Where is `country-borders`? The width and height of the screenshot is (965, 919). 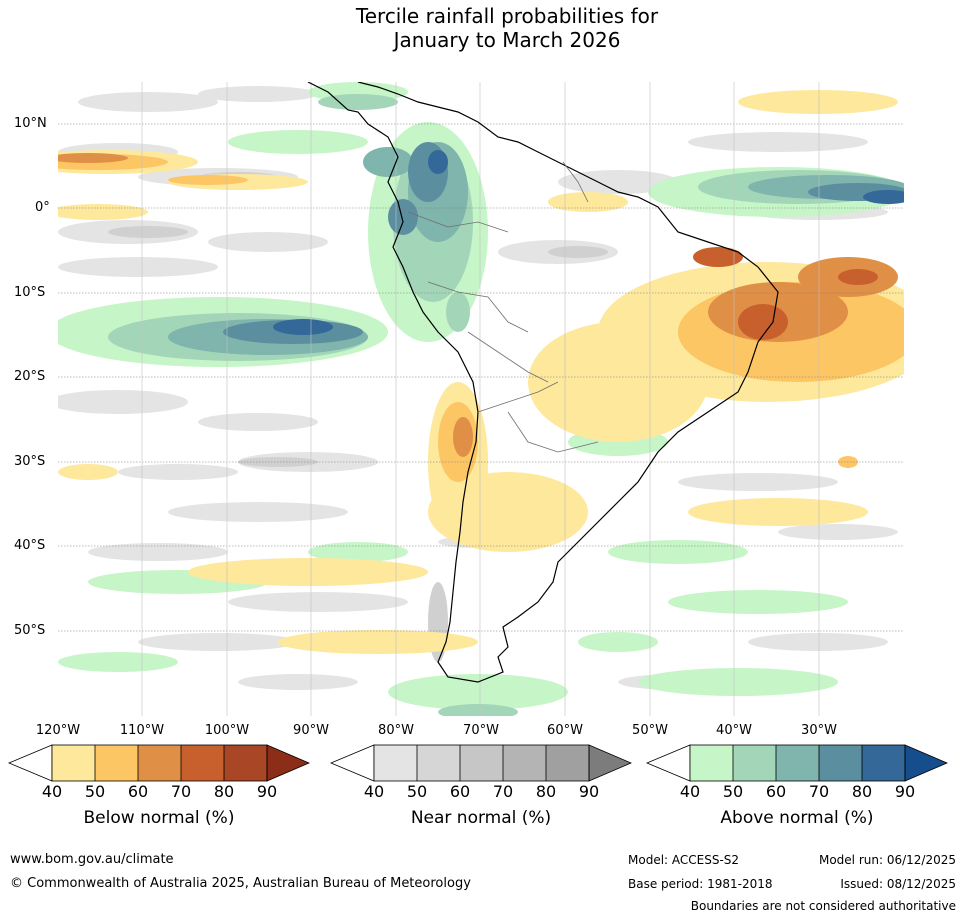
country-borders is located at coordinates (503, 307).